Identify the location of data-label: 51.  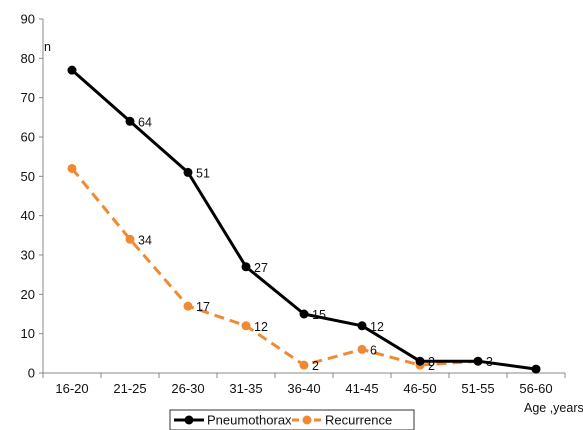
(203, 173).